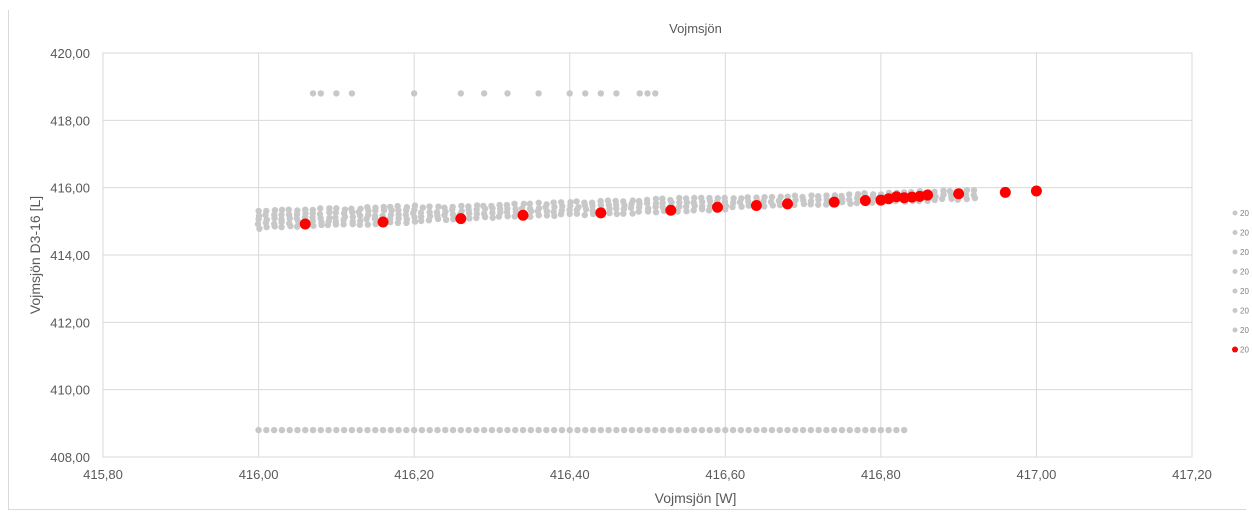 This screenshot has height=514, width=1252. What do you see at coordinates (725, 474) in the screenshot?
I see `x-tick-label: 416,60` at bounding box center [725, 474].